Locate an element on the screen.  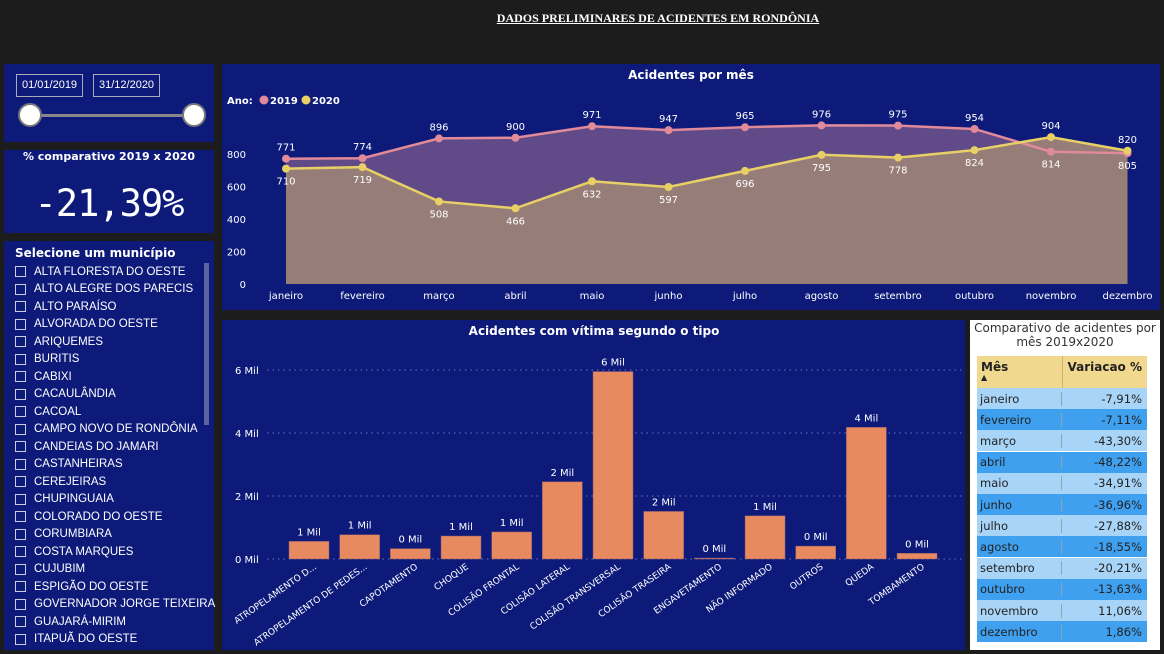
sort-asc-icon: ▲ is located at coordinates (984, 377).